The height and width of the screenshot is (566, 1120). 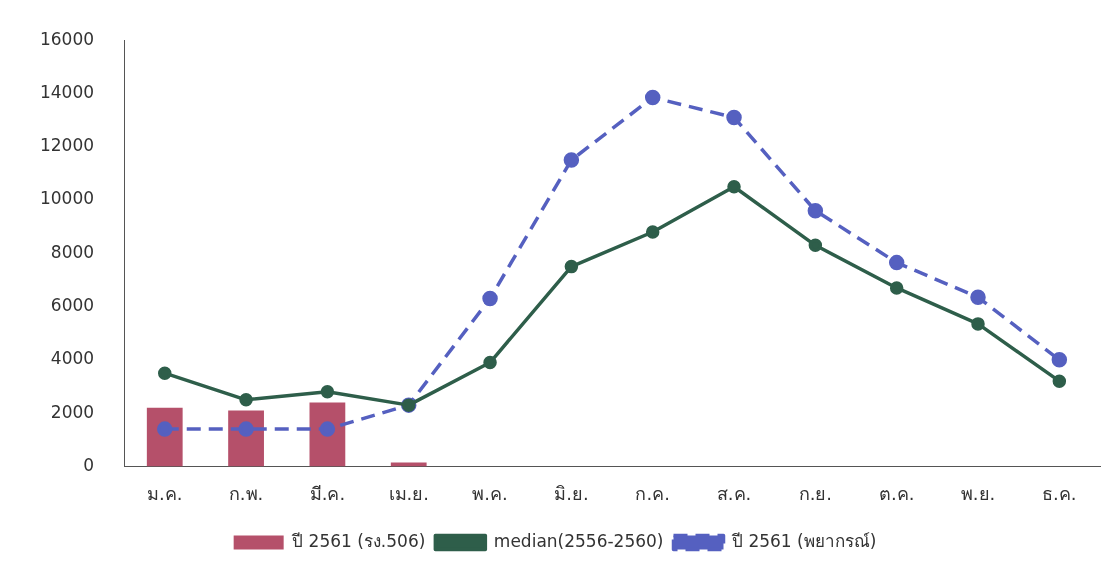 I want to click on y-tick-label: 6000, so click(x=72, y=305).